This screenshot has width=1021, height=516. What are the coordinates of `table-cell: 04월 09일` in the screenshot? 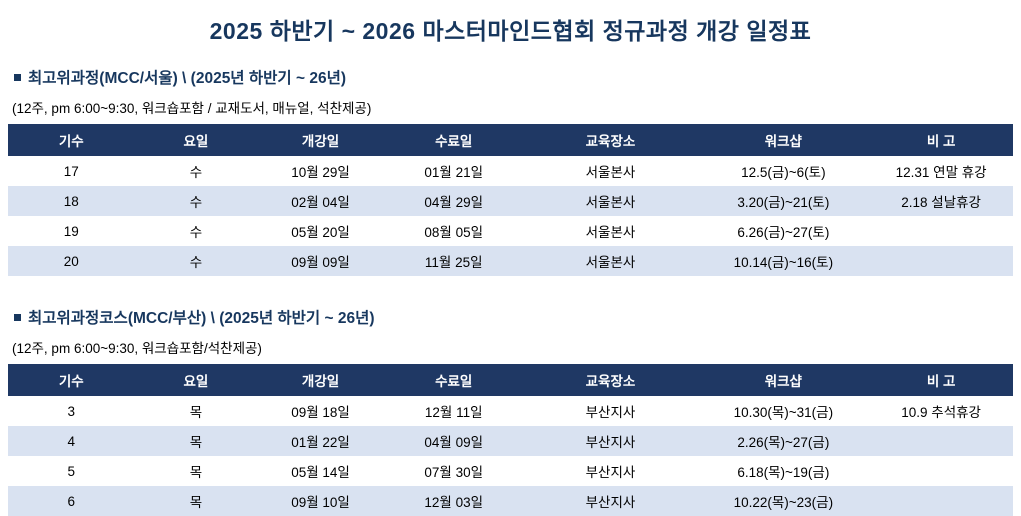 It's located at (454, 442).